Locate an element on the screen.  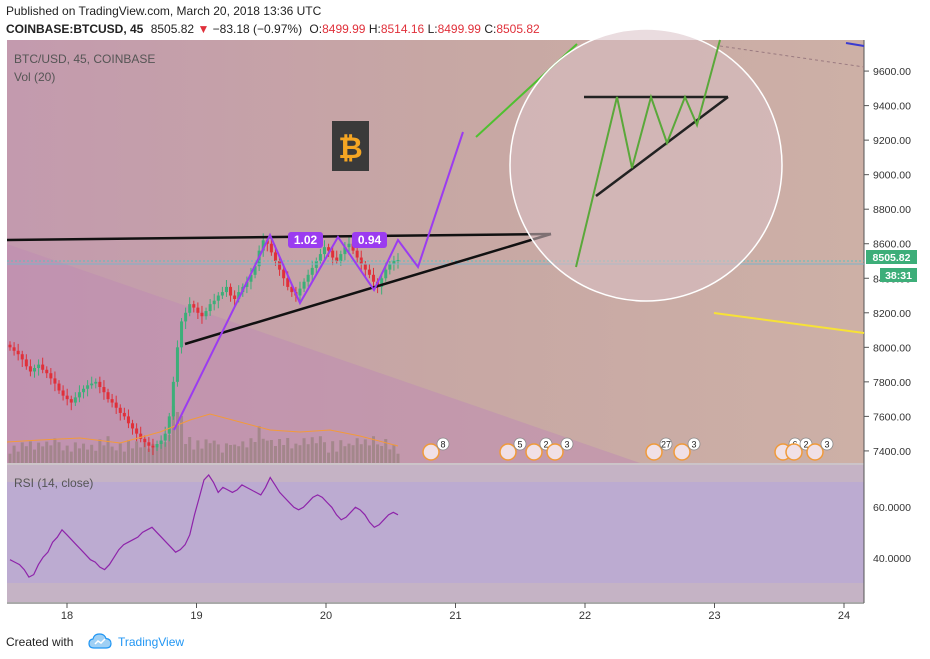
purple-projection-path is located at coordinates (318, 281).